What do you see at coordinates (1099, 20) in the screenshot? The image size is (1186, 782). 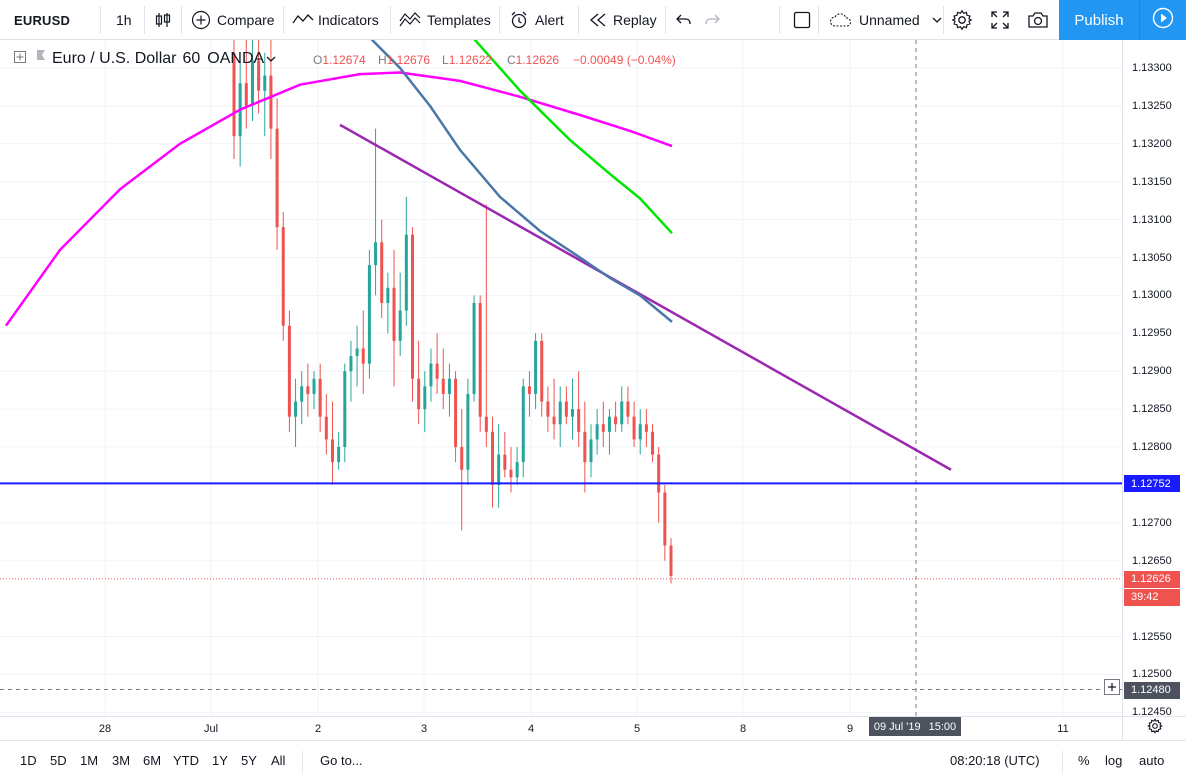 I see `publish-button: Publish` at bounding box center [1099, 20].